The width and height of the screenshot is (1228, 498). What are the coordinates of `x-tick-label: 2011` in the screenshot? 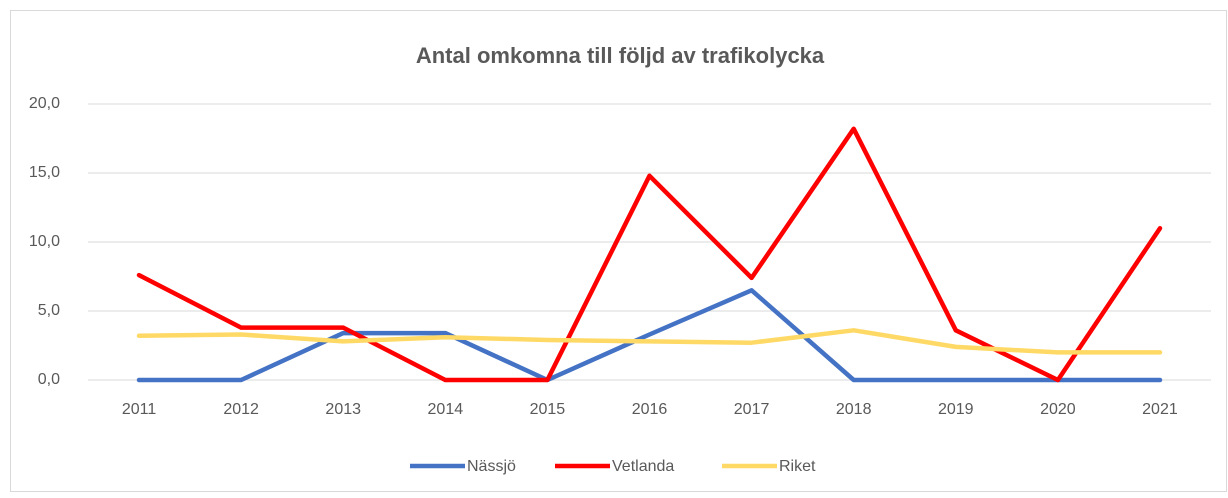 It's located at (139, 409).